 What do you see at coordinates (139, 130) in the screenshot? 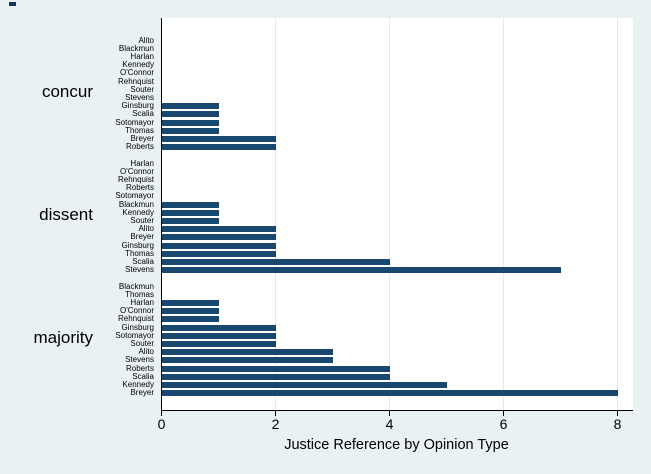
I see `justice-label-concur-11: Thomas` at bounding box center [139, 130].